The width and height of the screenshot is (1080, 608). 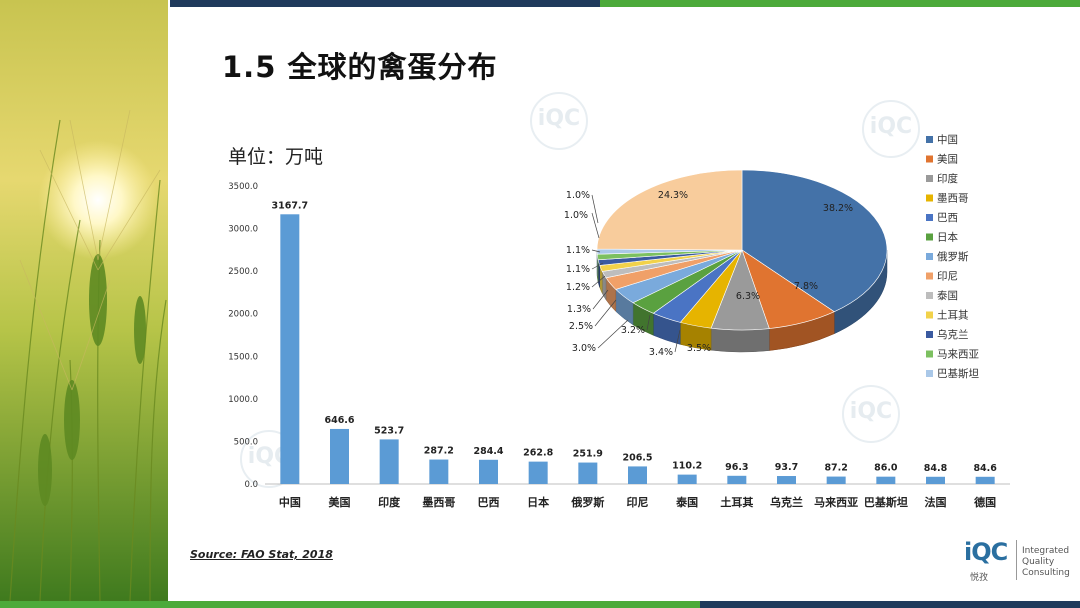 What do you see at coordinates (246, 442) in the screenshot?
I see `y-tick-label: 500.0` at bounding box center [246, 442].